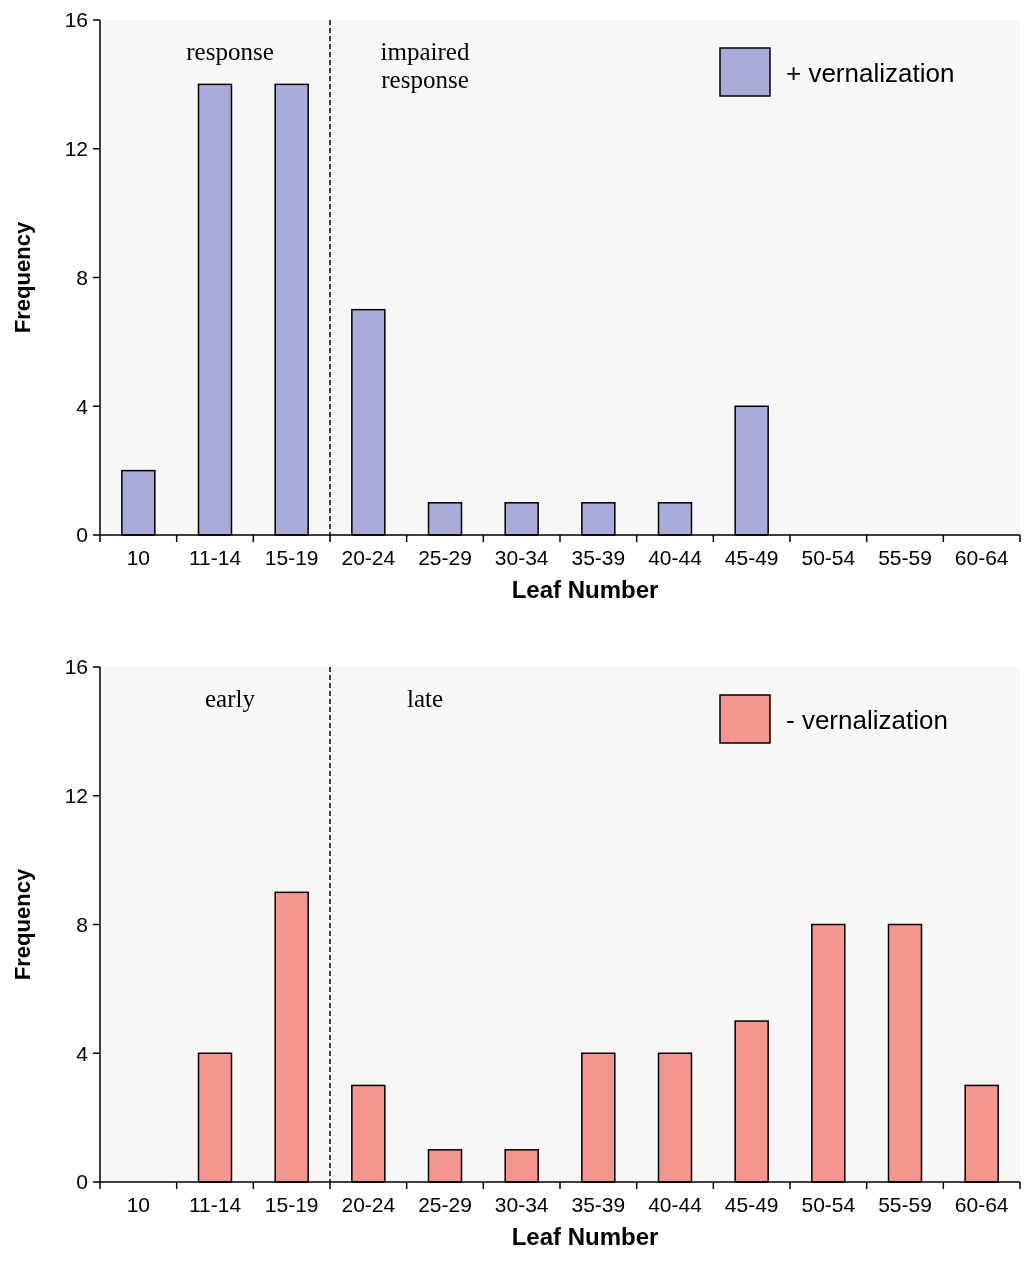  I want to click on annotation: early, so click(230, 698).